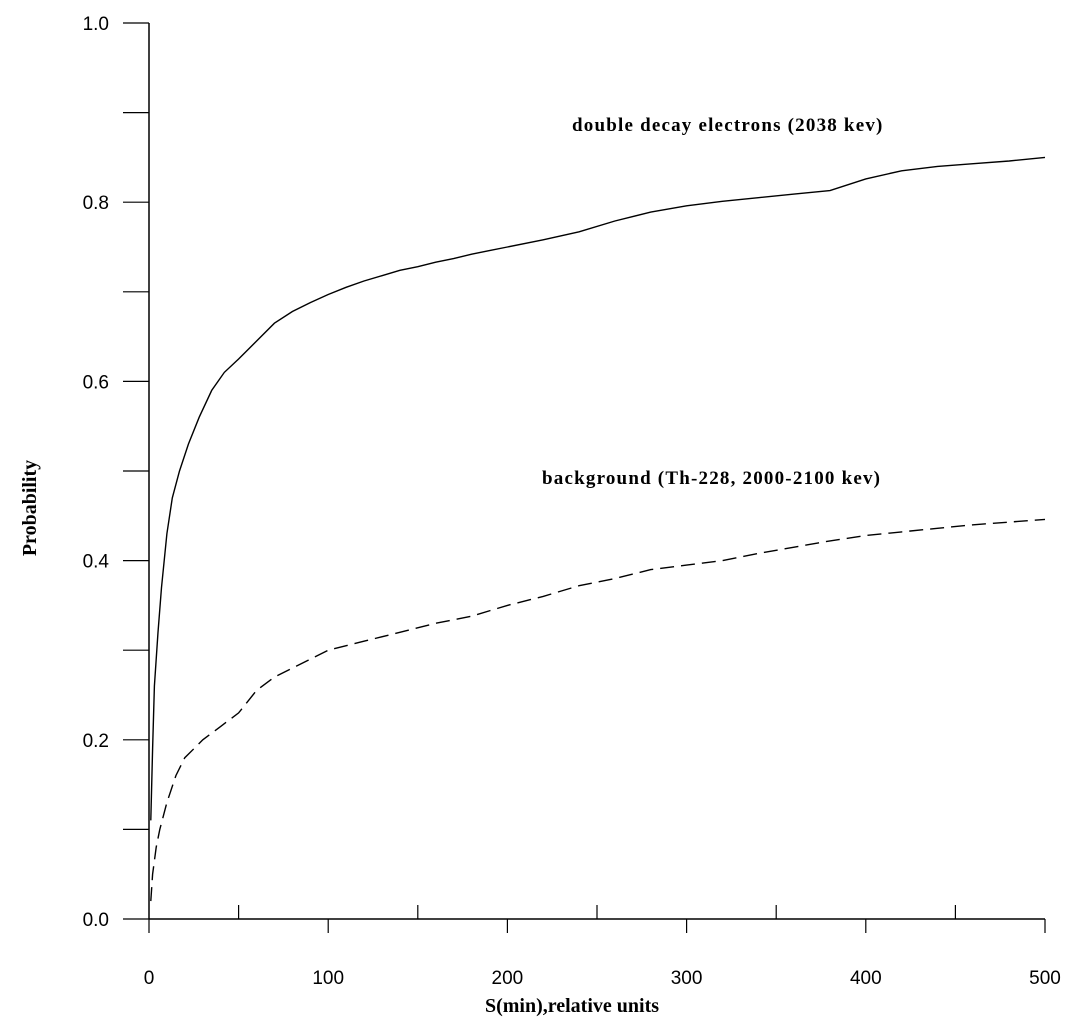  I want to click on x-tick-label: 200, so click(508, 978).